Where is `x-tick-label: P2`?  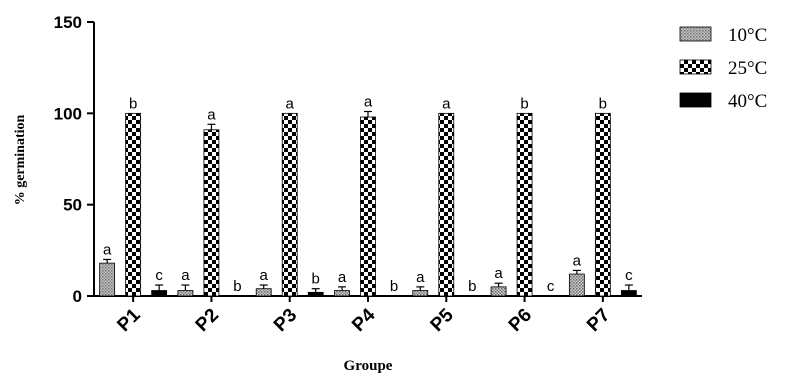 x-tick-label: P2 is located at coordinates (207, 320).